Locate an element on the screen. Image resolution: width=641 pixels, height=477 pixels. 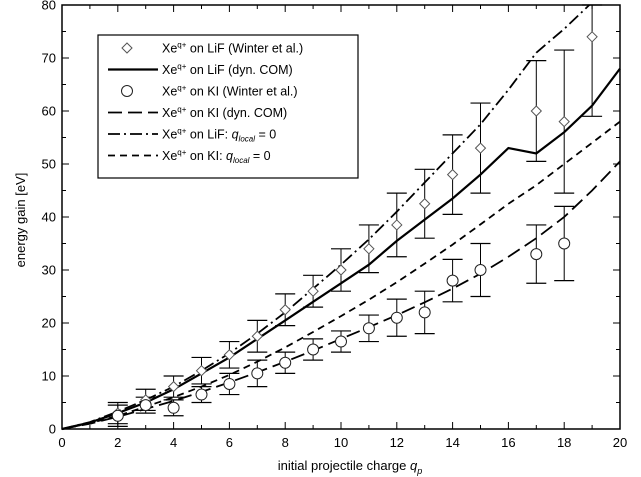
legend-swatch-diamond is located at coordinates (127, 48).